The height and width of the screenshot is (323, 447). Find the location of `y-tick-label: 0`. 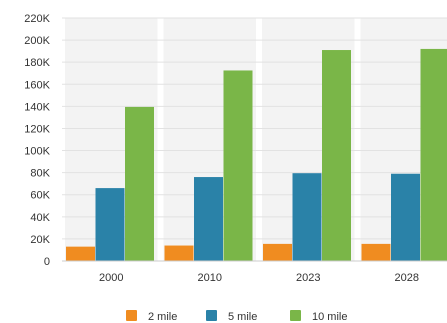

y-tick-label: 0 is located at coordinates (47, 262).